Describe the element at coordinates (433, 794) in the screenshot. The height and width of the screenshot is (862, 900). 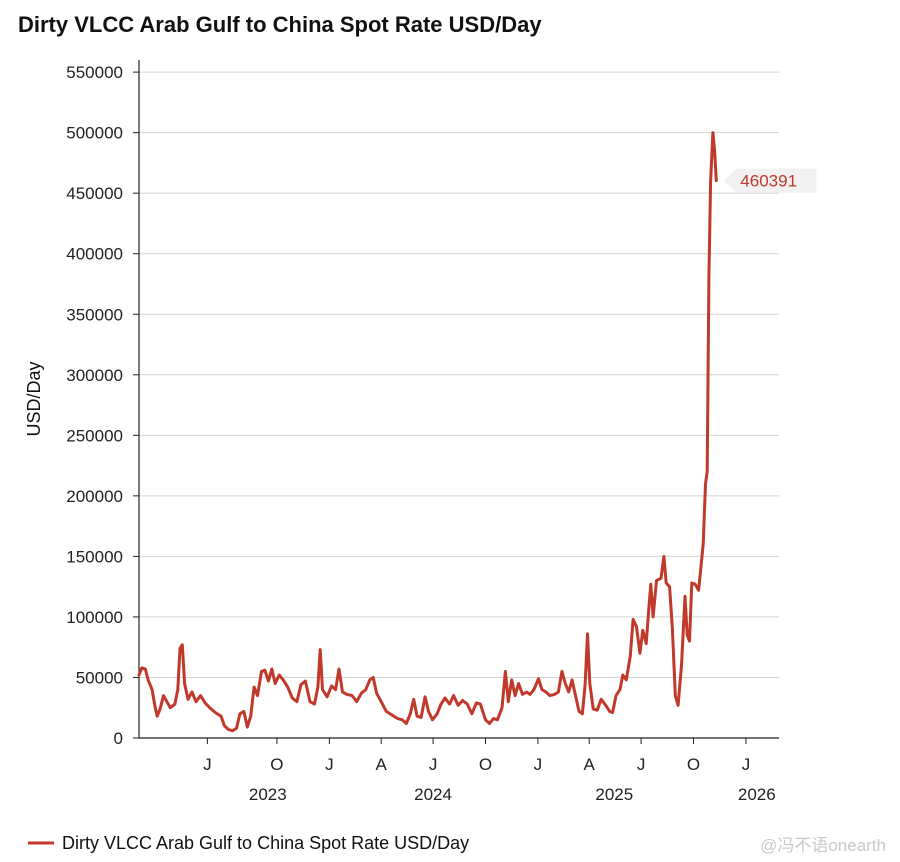
I see `x-year-label: 2024` at that location.